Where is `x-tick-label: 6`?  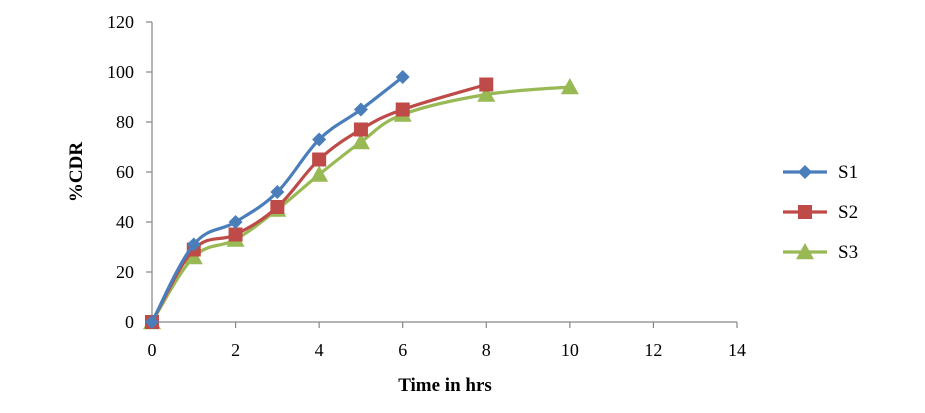 x-tick-label: 6 is located at coordinates (402, 350).